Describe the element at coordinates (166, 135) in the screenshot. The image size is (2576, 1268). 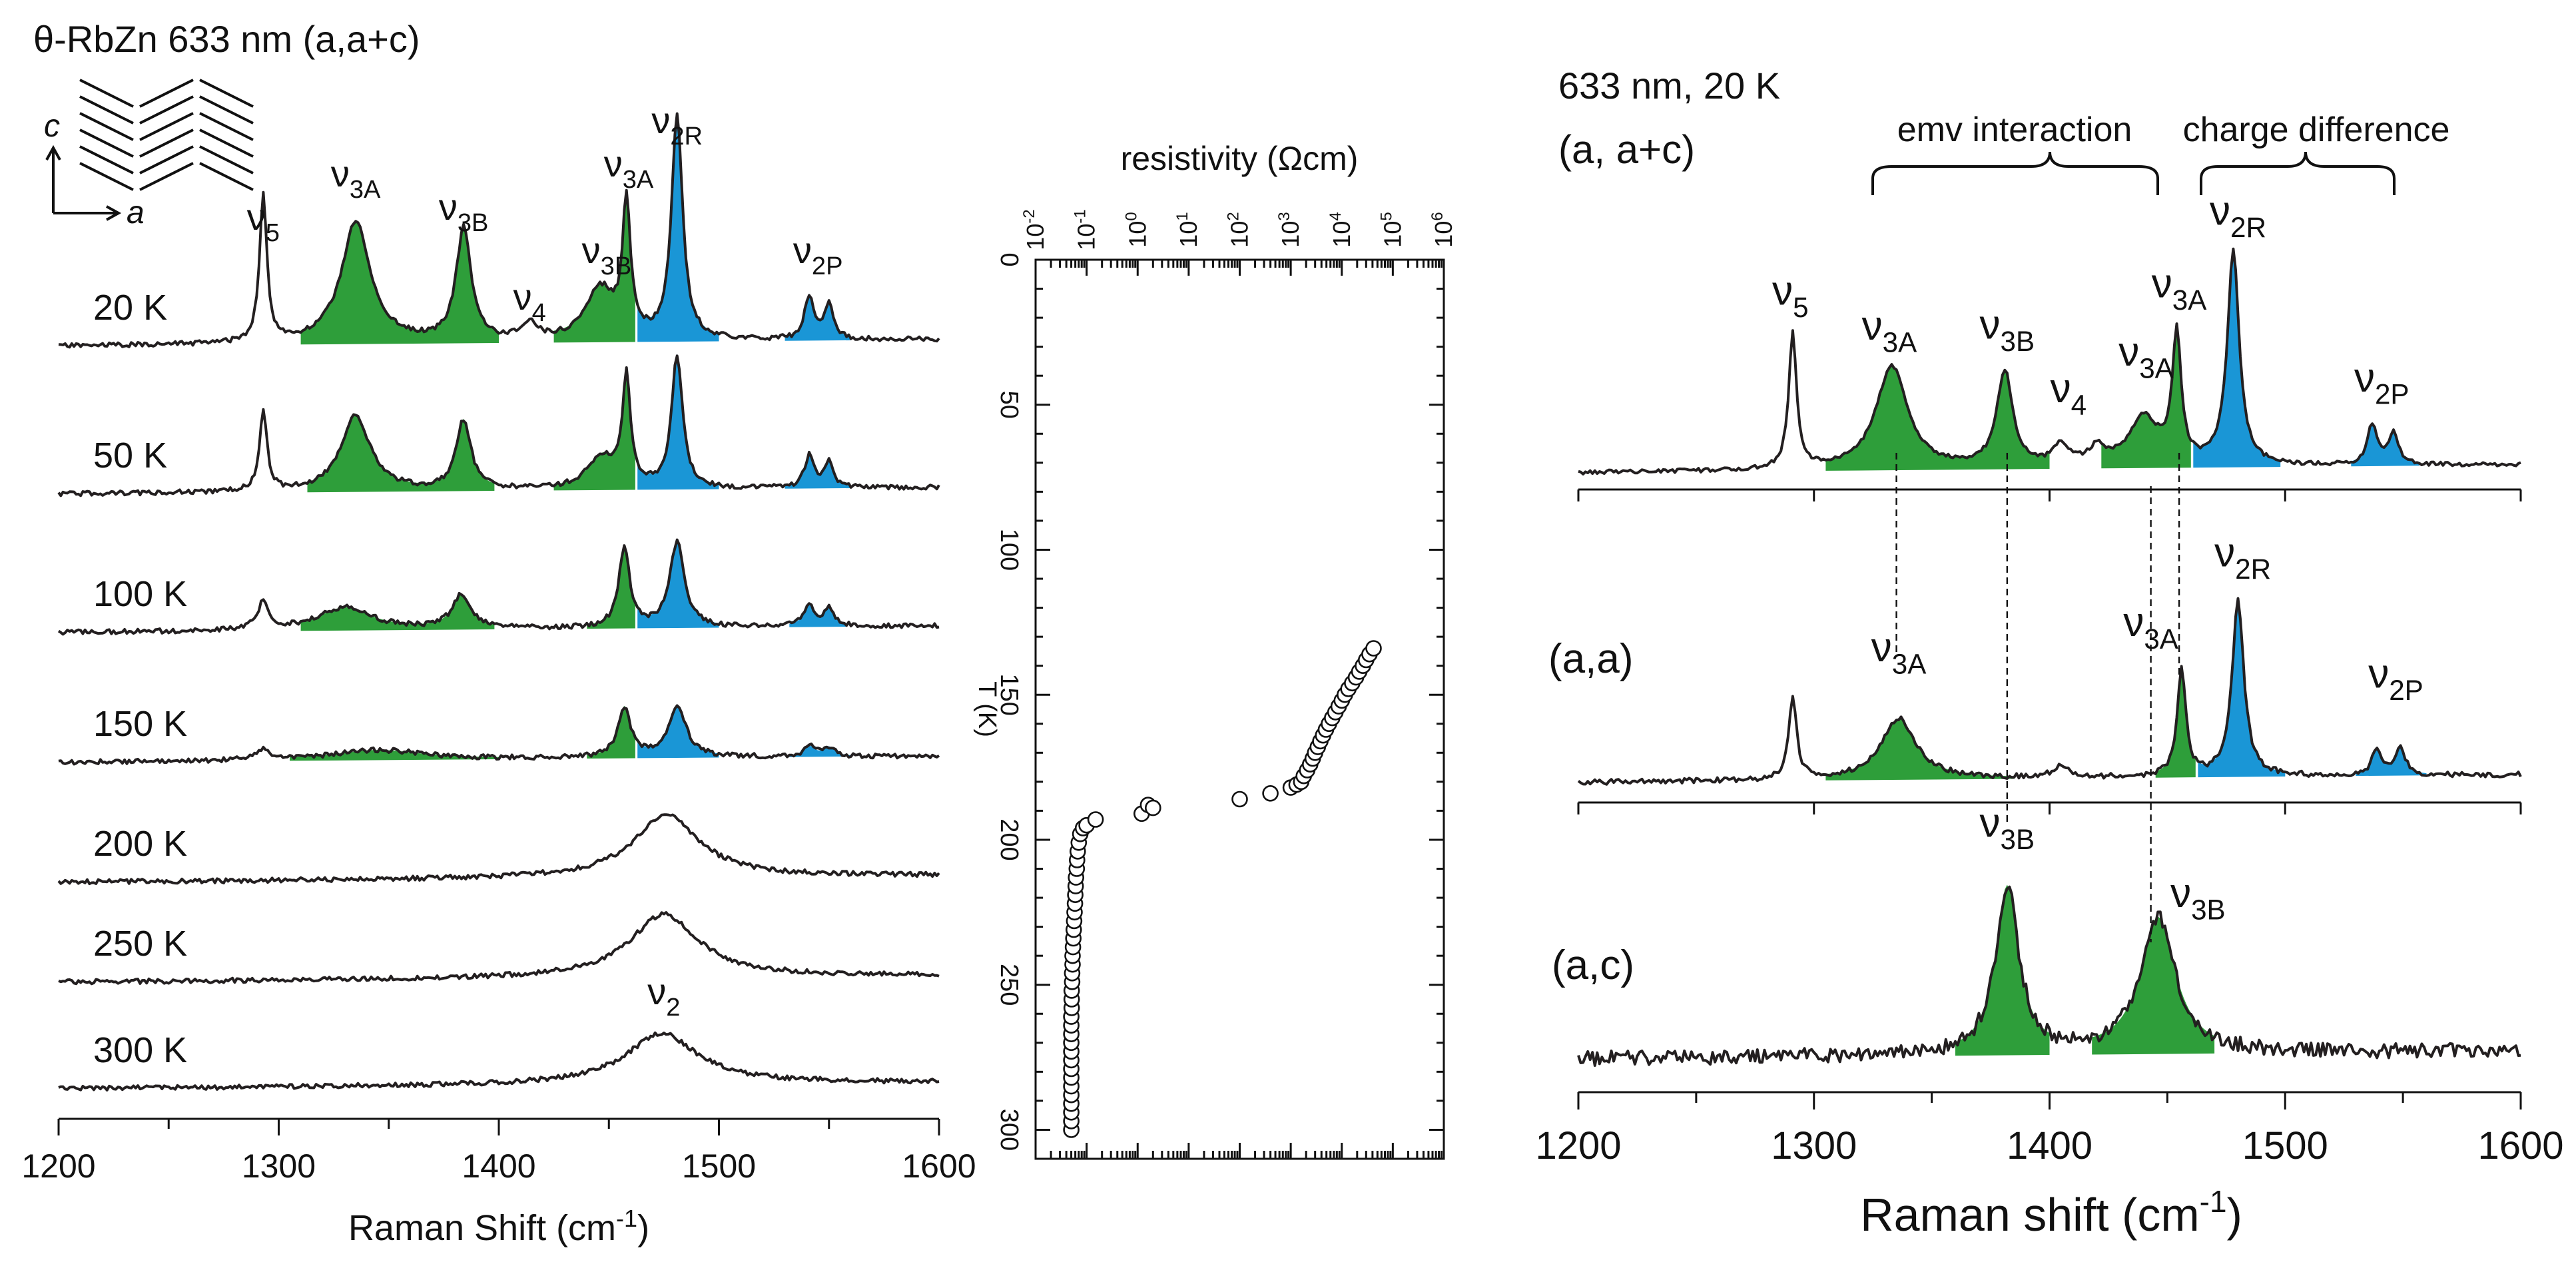
I see `molecule-stacking-drawing` at that location.